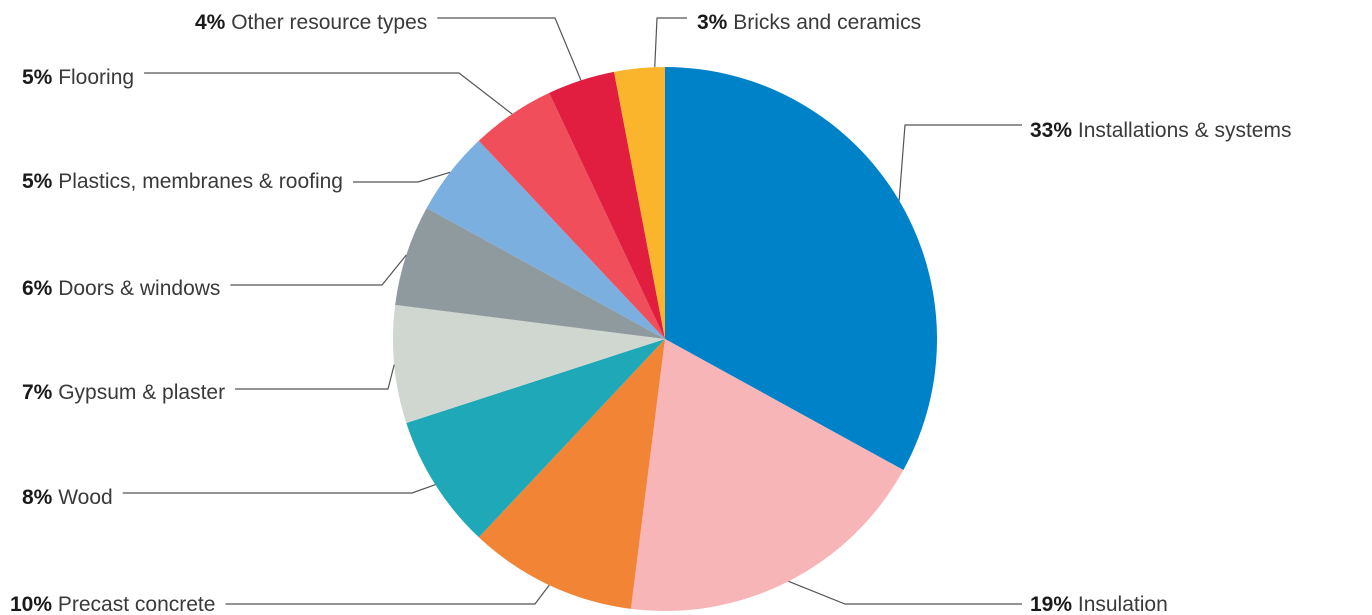  What do you see at coordinates (1051, 130) in the screenshot?
I see `slice-percent: 33%` at bounding box center [1051, 130].